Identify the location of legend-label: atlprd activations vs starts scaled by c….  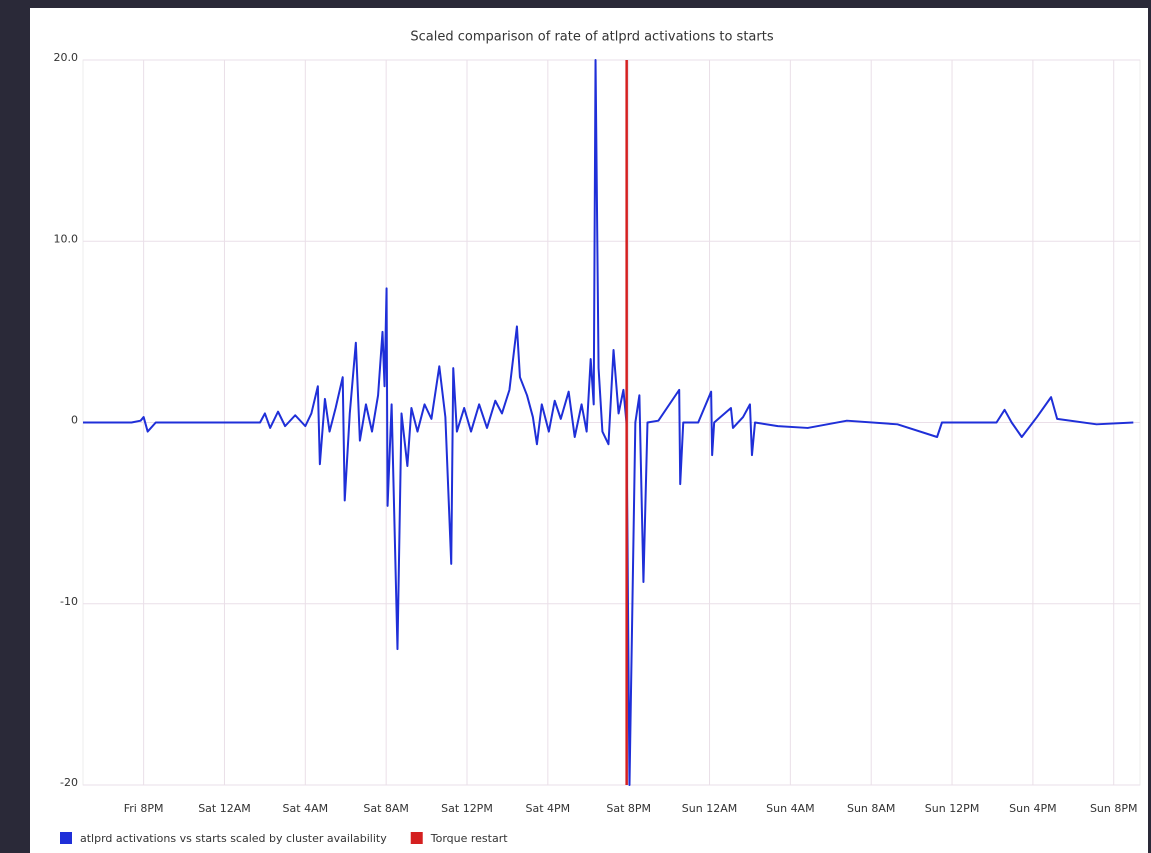
(233, 838).